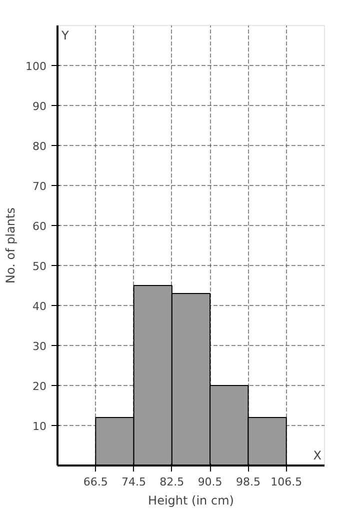 This screenshot has height=510, width=354. What do you see at coordinates (11, 246) in the screenshot?
I see `y-axis-title: No. of plants` at bounding box center [11, 246].